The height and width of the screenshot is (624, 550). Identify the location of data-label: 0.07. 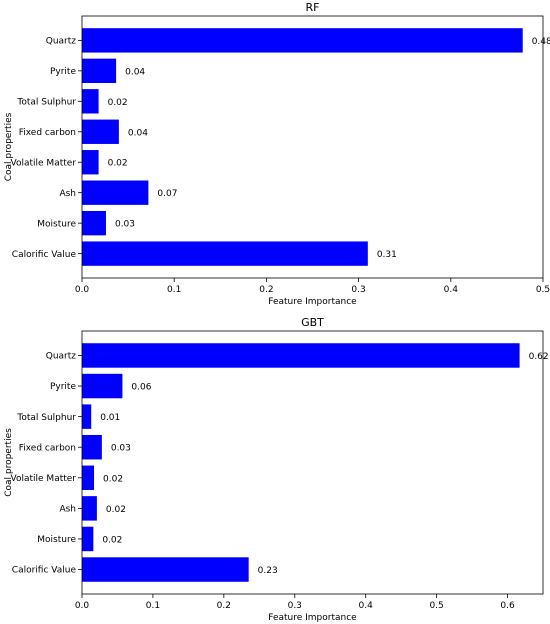
(167, 194).